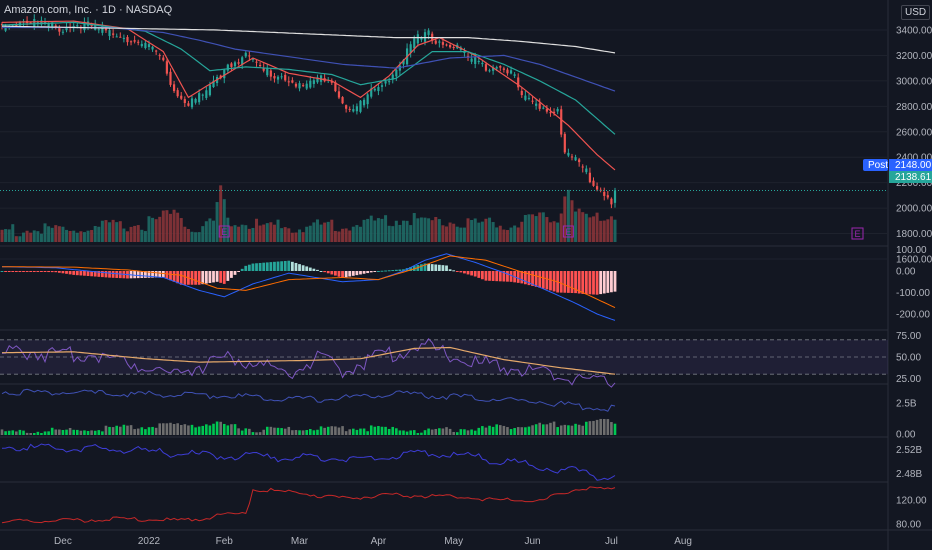  Describe the element at coordinates (916, 12) in the screenshot. I see `currency-button: USD` at that location.